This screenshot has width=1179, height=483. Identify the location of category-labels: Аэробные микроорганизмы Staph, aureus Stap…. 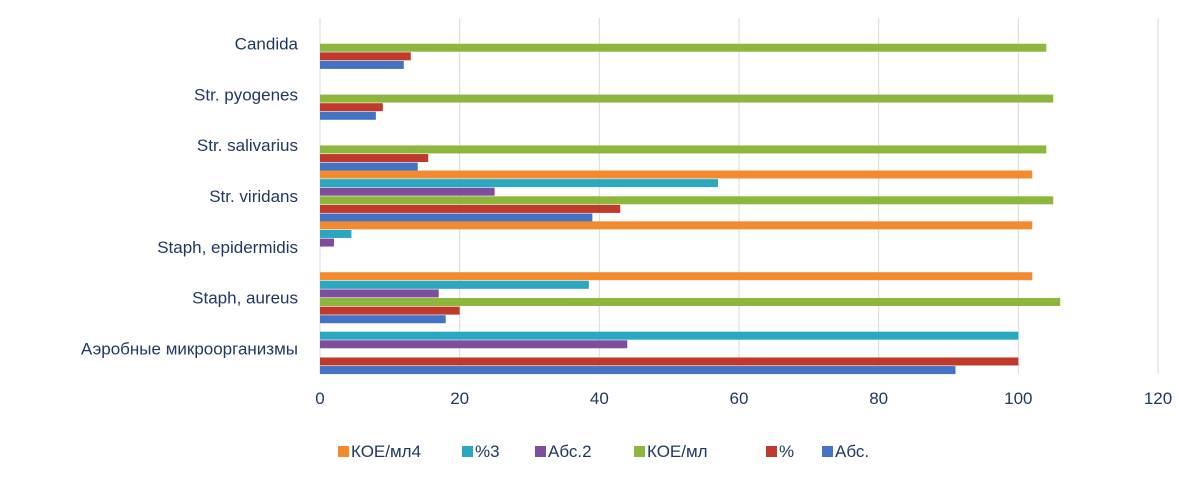
(190, 196).